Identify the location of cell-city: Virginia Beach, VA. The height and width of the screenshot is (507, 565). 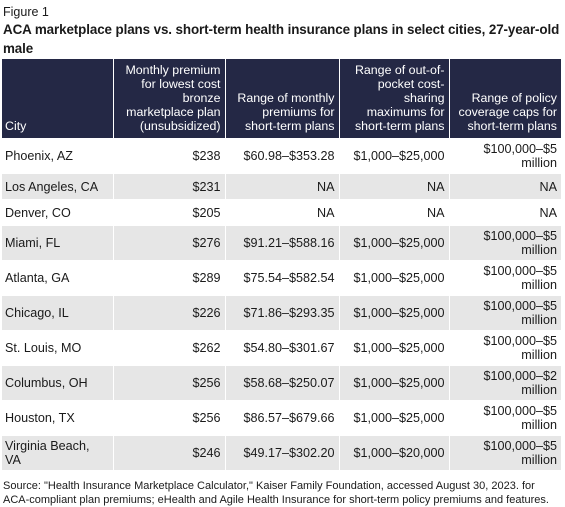
(58, 452).